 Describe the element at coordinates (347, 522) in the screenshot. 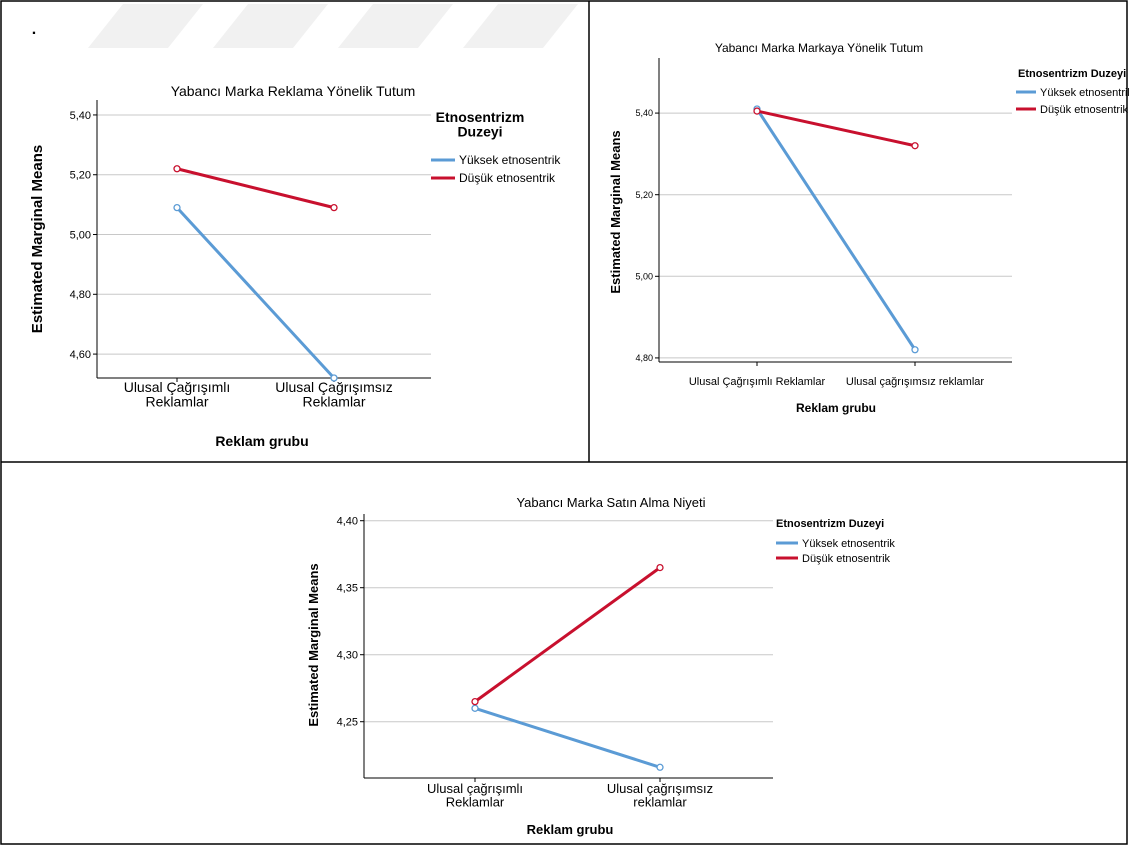

I see `y-tick-label: 4,40` at that location.